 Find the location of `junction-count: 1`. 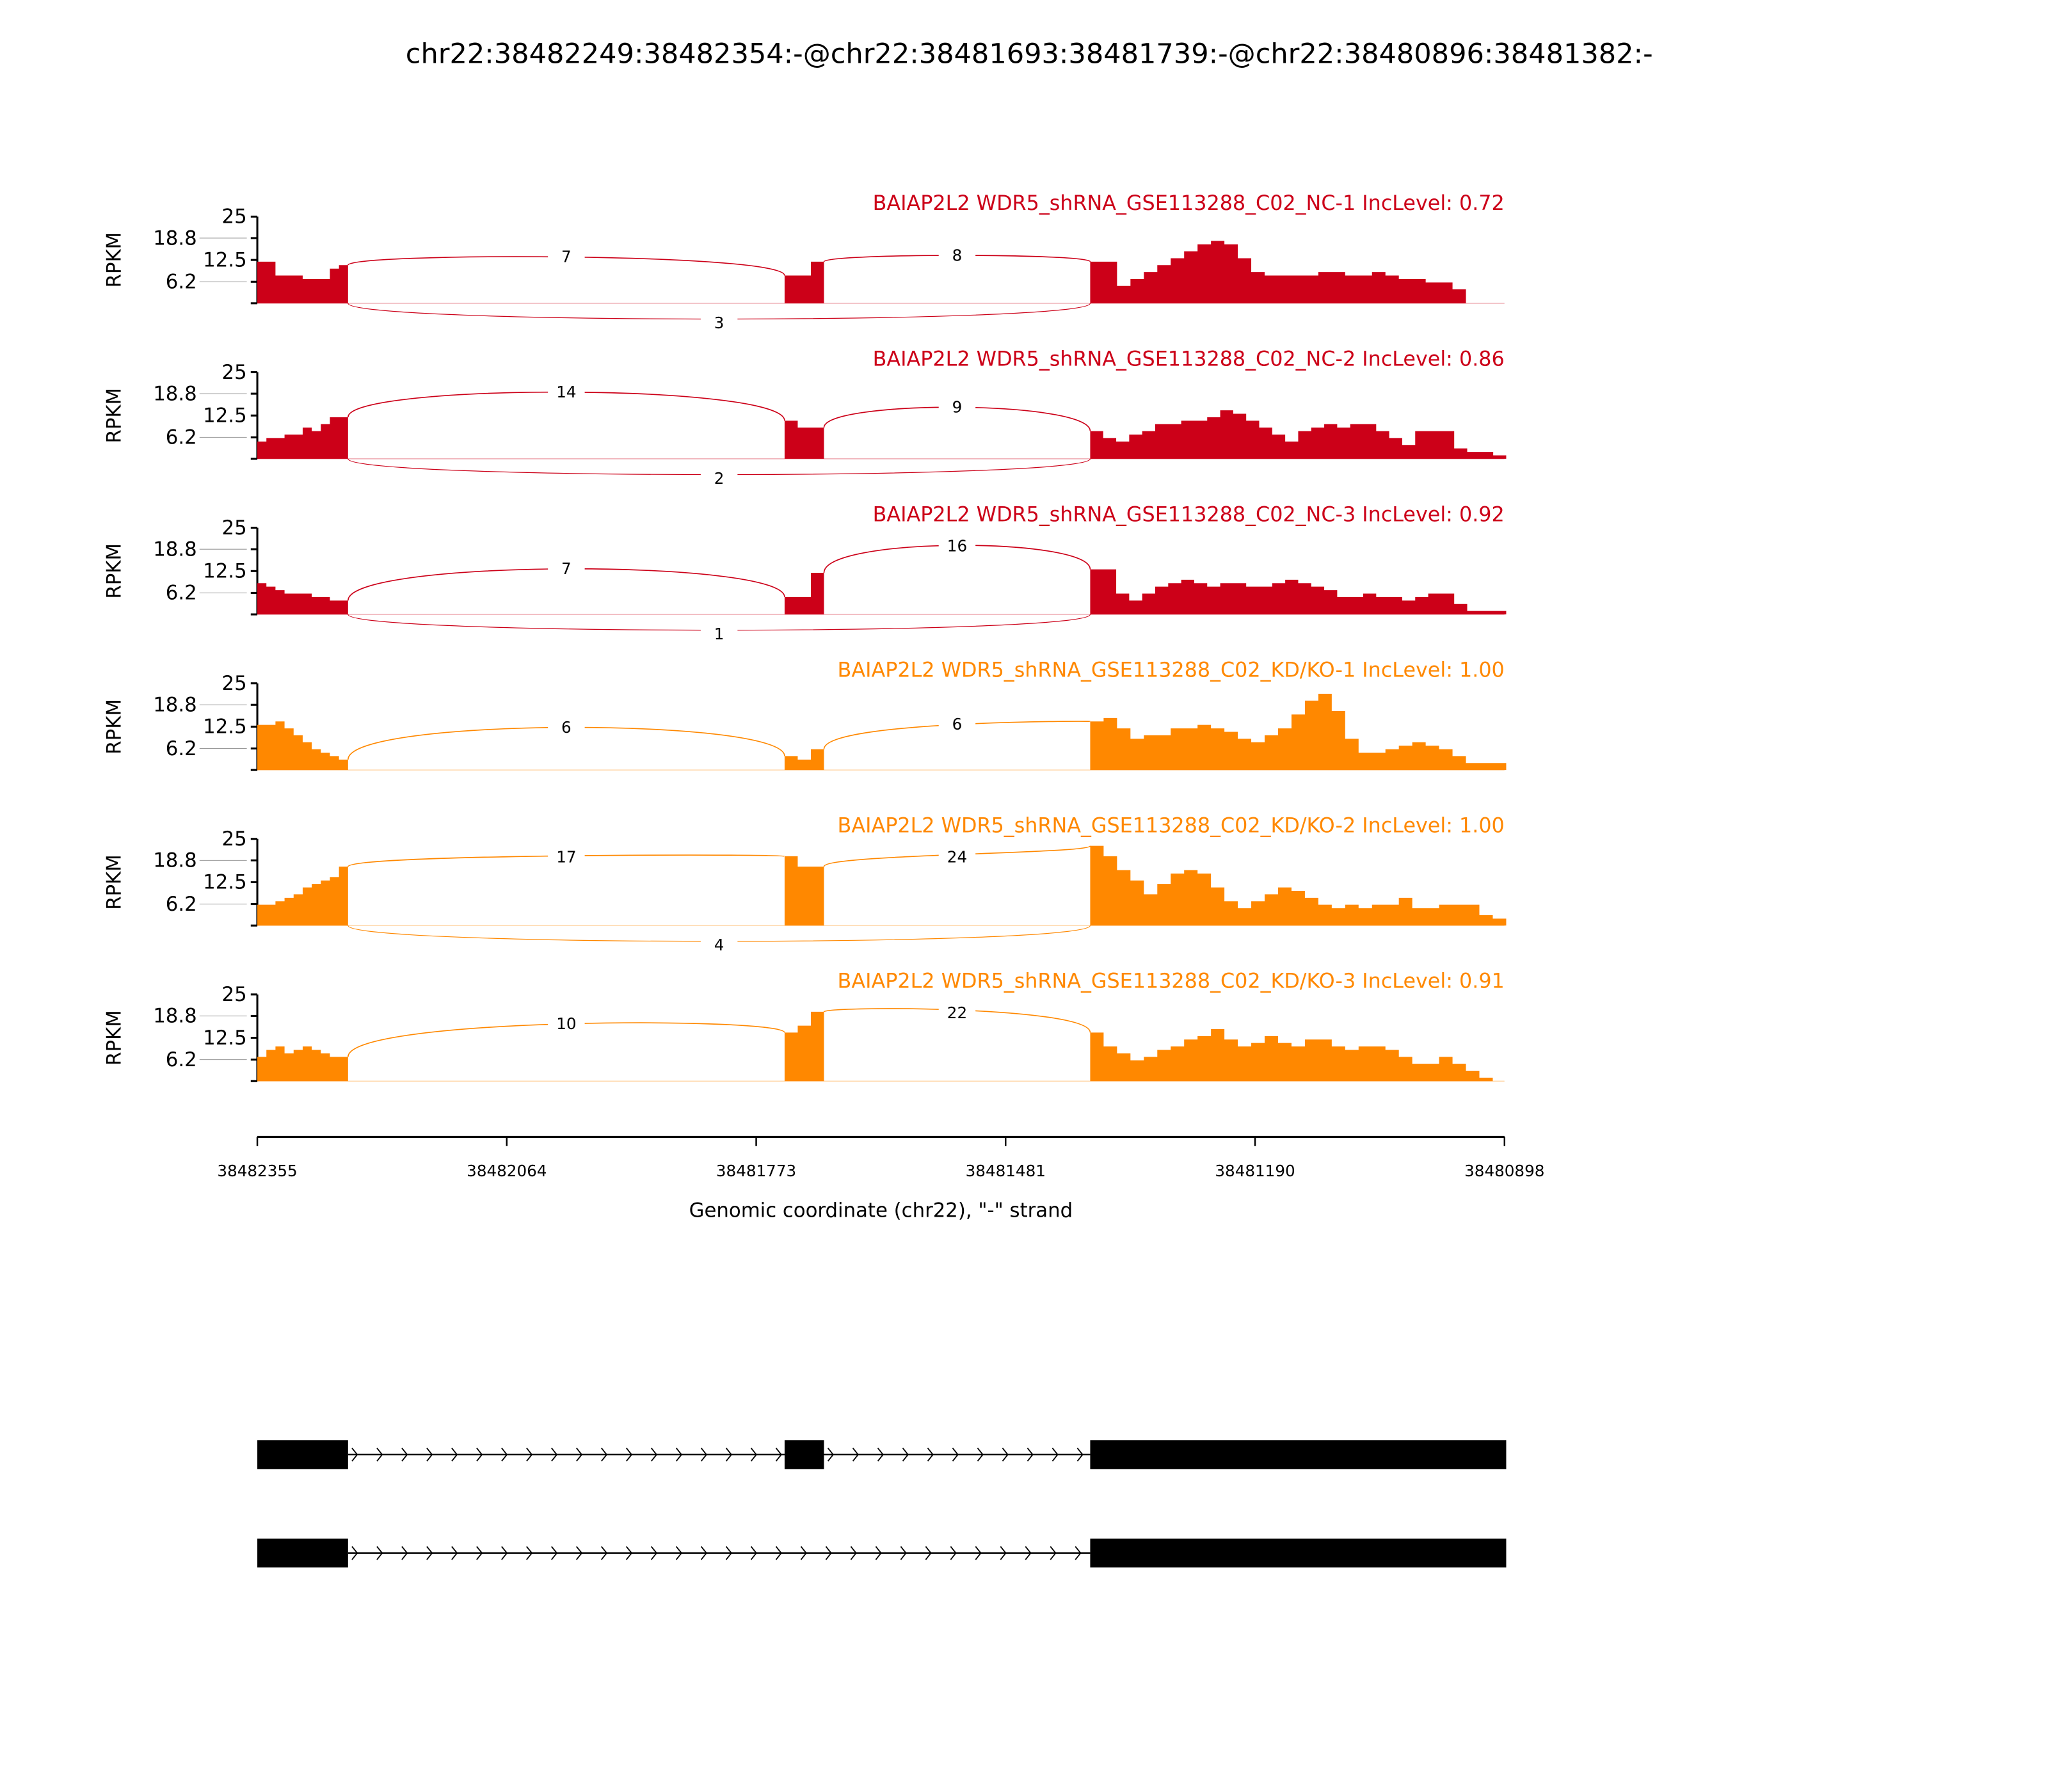

junction-count: 1 is located at coordinates (719, 634).